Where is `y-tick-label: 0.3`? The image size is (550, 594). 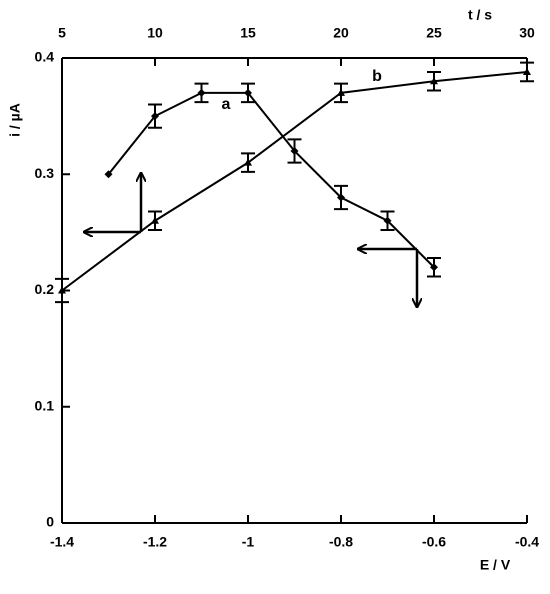 y-tick-label: 0.3 is located at coordinates (45, 173).